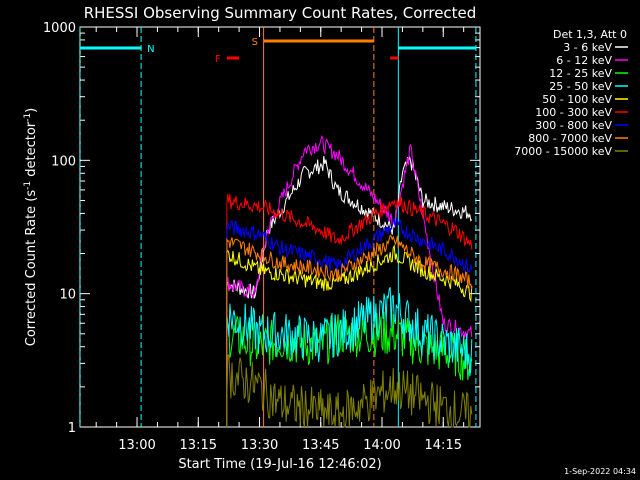 This screenshot has width=640, height=480. Describe the element at coordinates (31, 151) in the screenshot. I see `y-axis-label-mid: detector` at that location.